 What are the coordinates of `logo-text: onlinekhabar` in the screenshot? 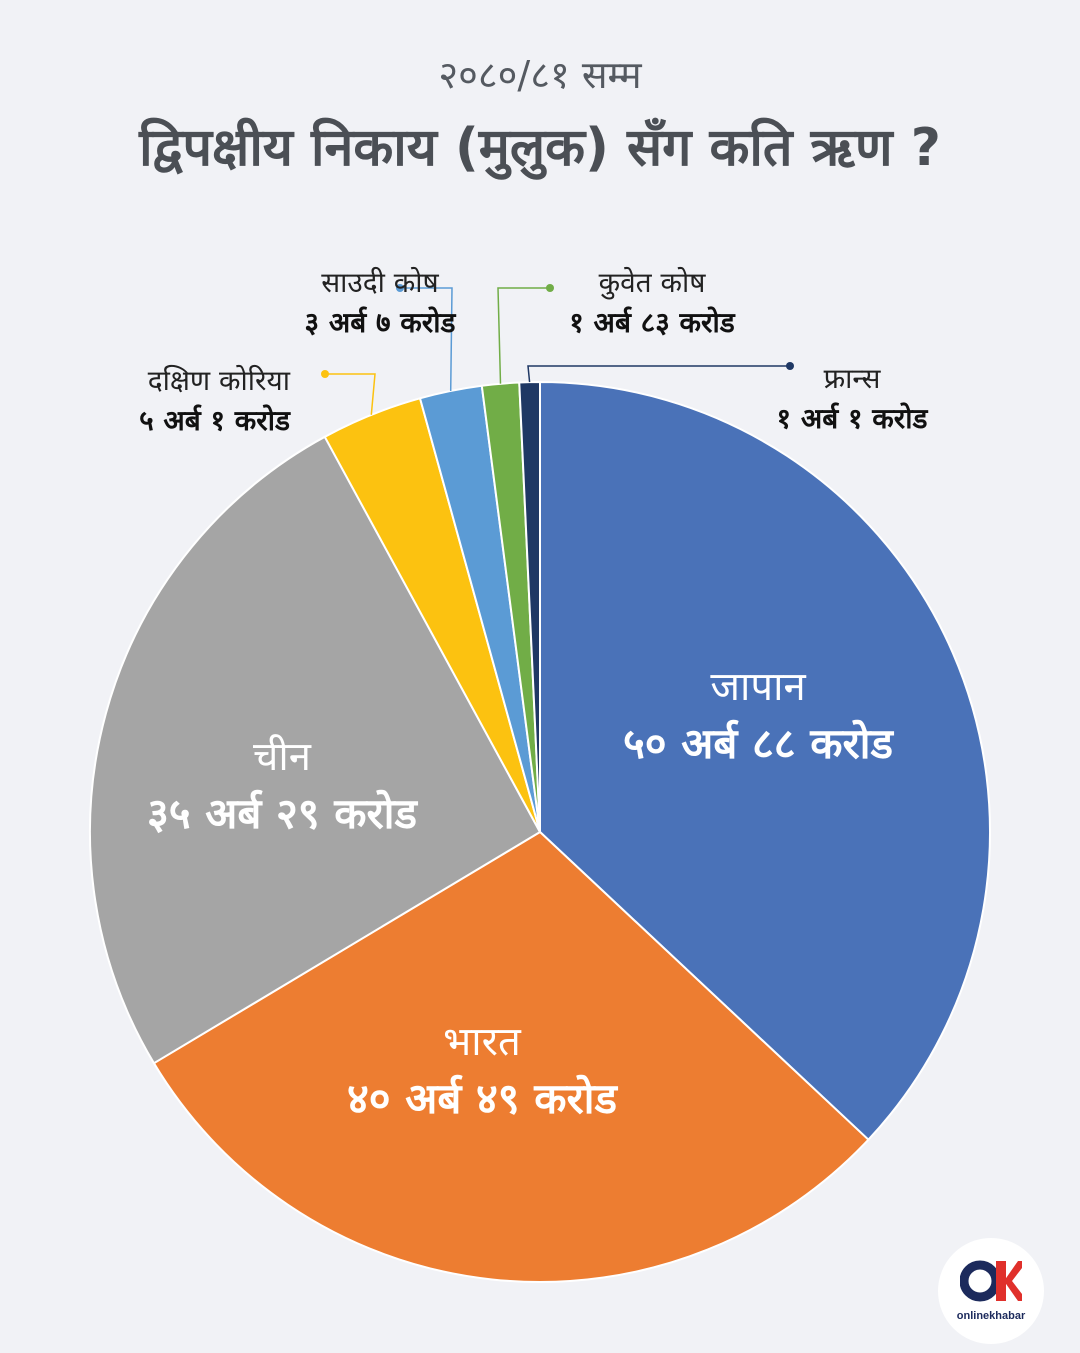 It's located at (991, 1316).